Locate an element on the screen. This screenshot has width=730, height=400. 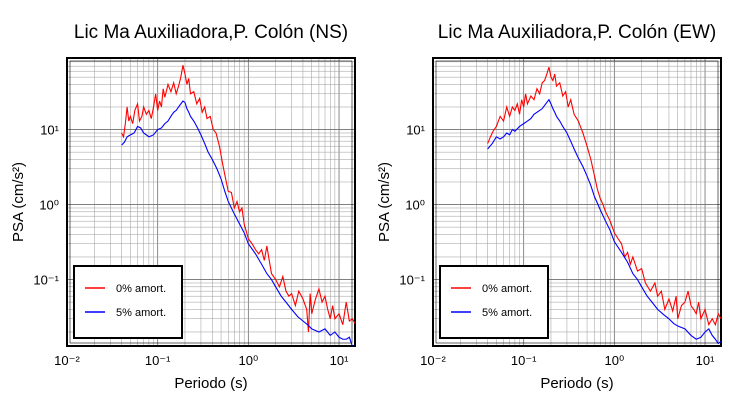
chart-title: Lic Ma Auxiliadora,P. Colón (EW) is located at coordinates (577, 32).